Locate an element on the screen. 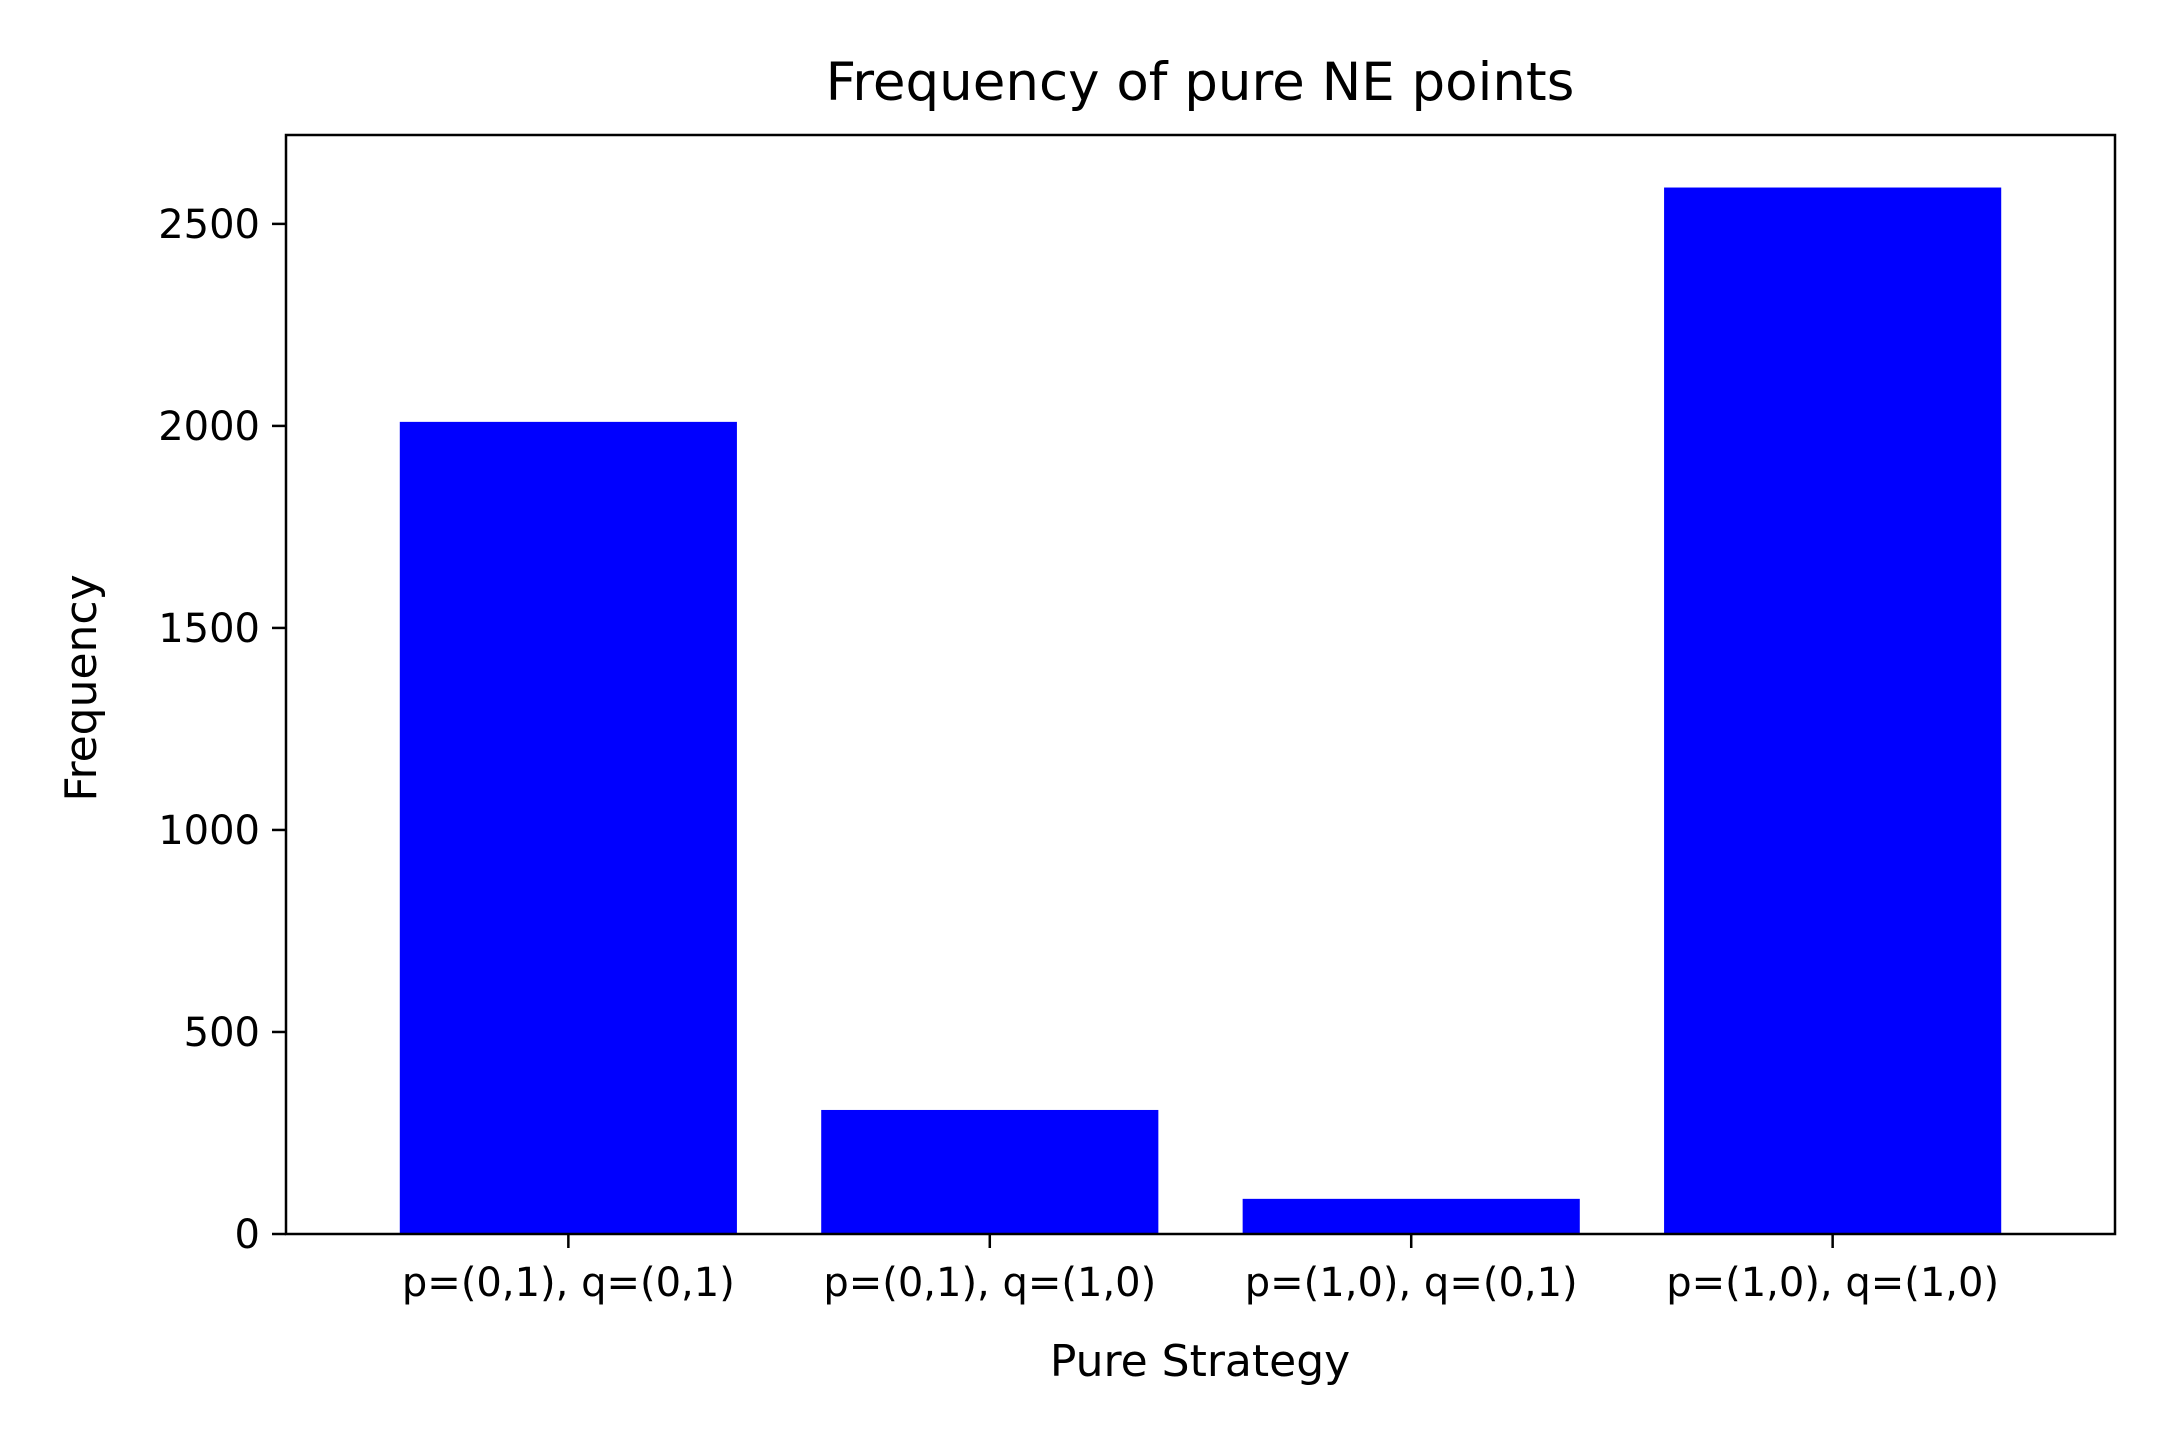 Image resolution: width=2160 pixels, height=1440 pixels. x-tick-label-4: p=(1,0), q=(1,0) is located at coordinates (1832, 1283).